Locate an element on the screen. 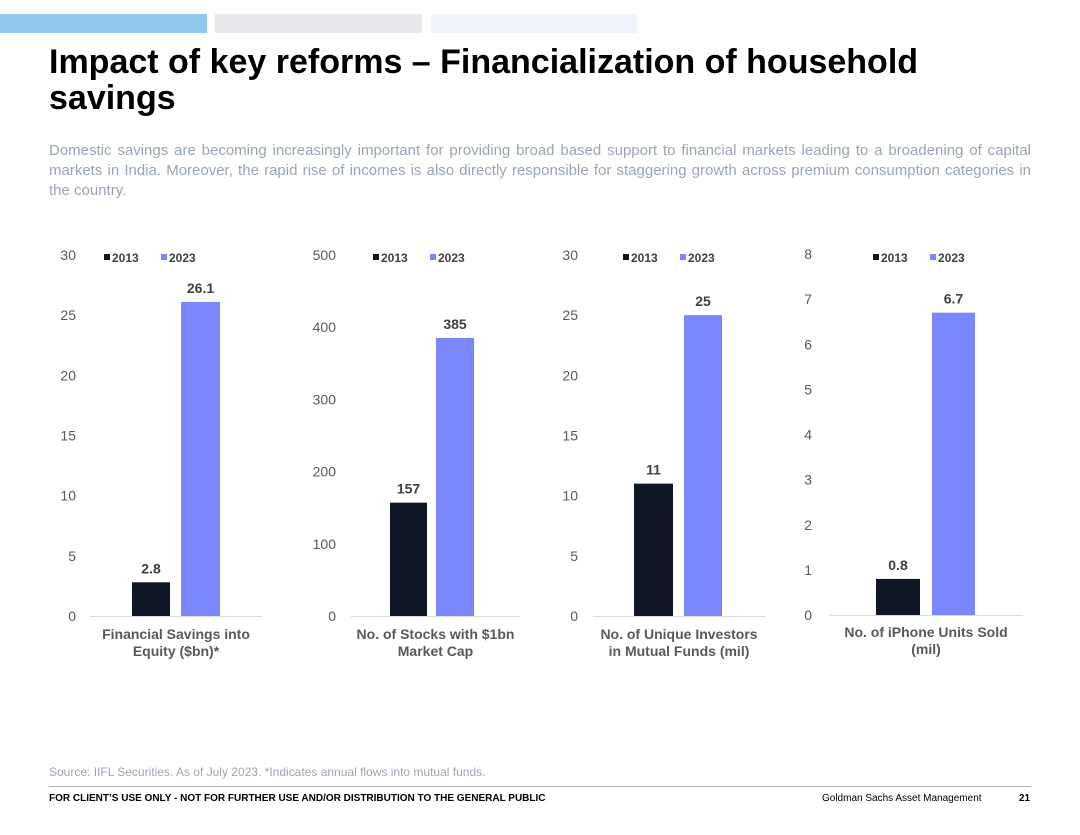  data-label-2013: 0.8 is located at coordinates (898, 565).